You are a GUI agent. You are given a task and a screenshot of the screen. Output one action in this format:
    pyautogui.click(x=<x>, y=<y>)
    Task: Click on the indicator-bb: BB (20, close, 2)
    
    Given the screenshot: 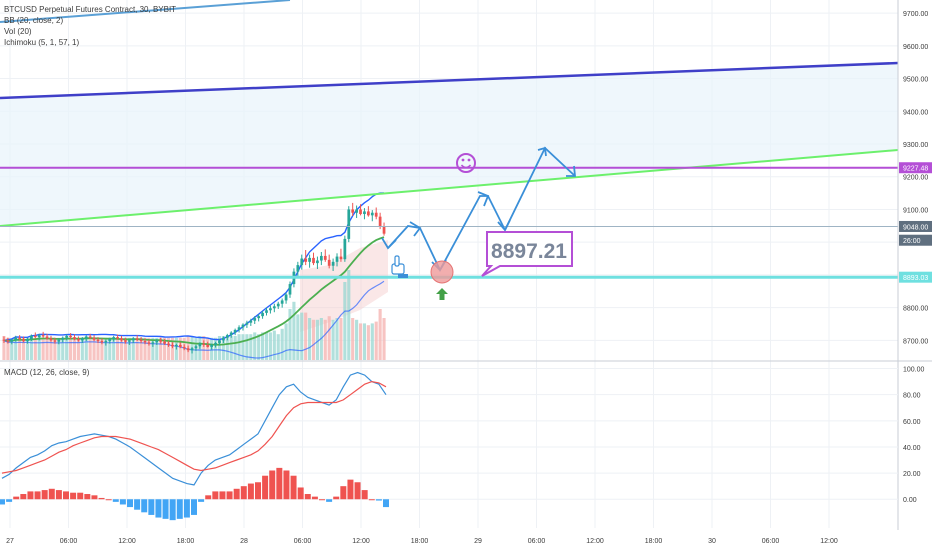 What is the action you would take?
    pyautogui.click(x=34, y=20)
    